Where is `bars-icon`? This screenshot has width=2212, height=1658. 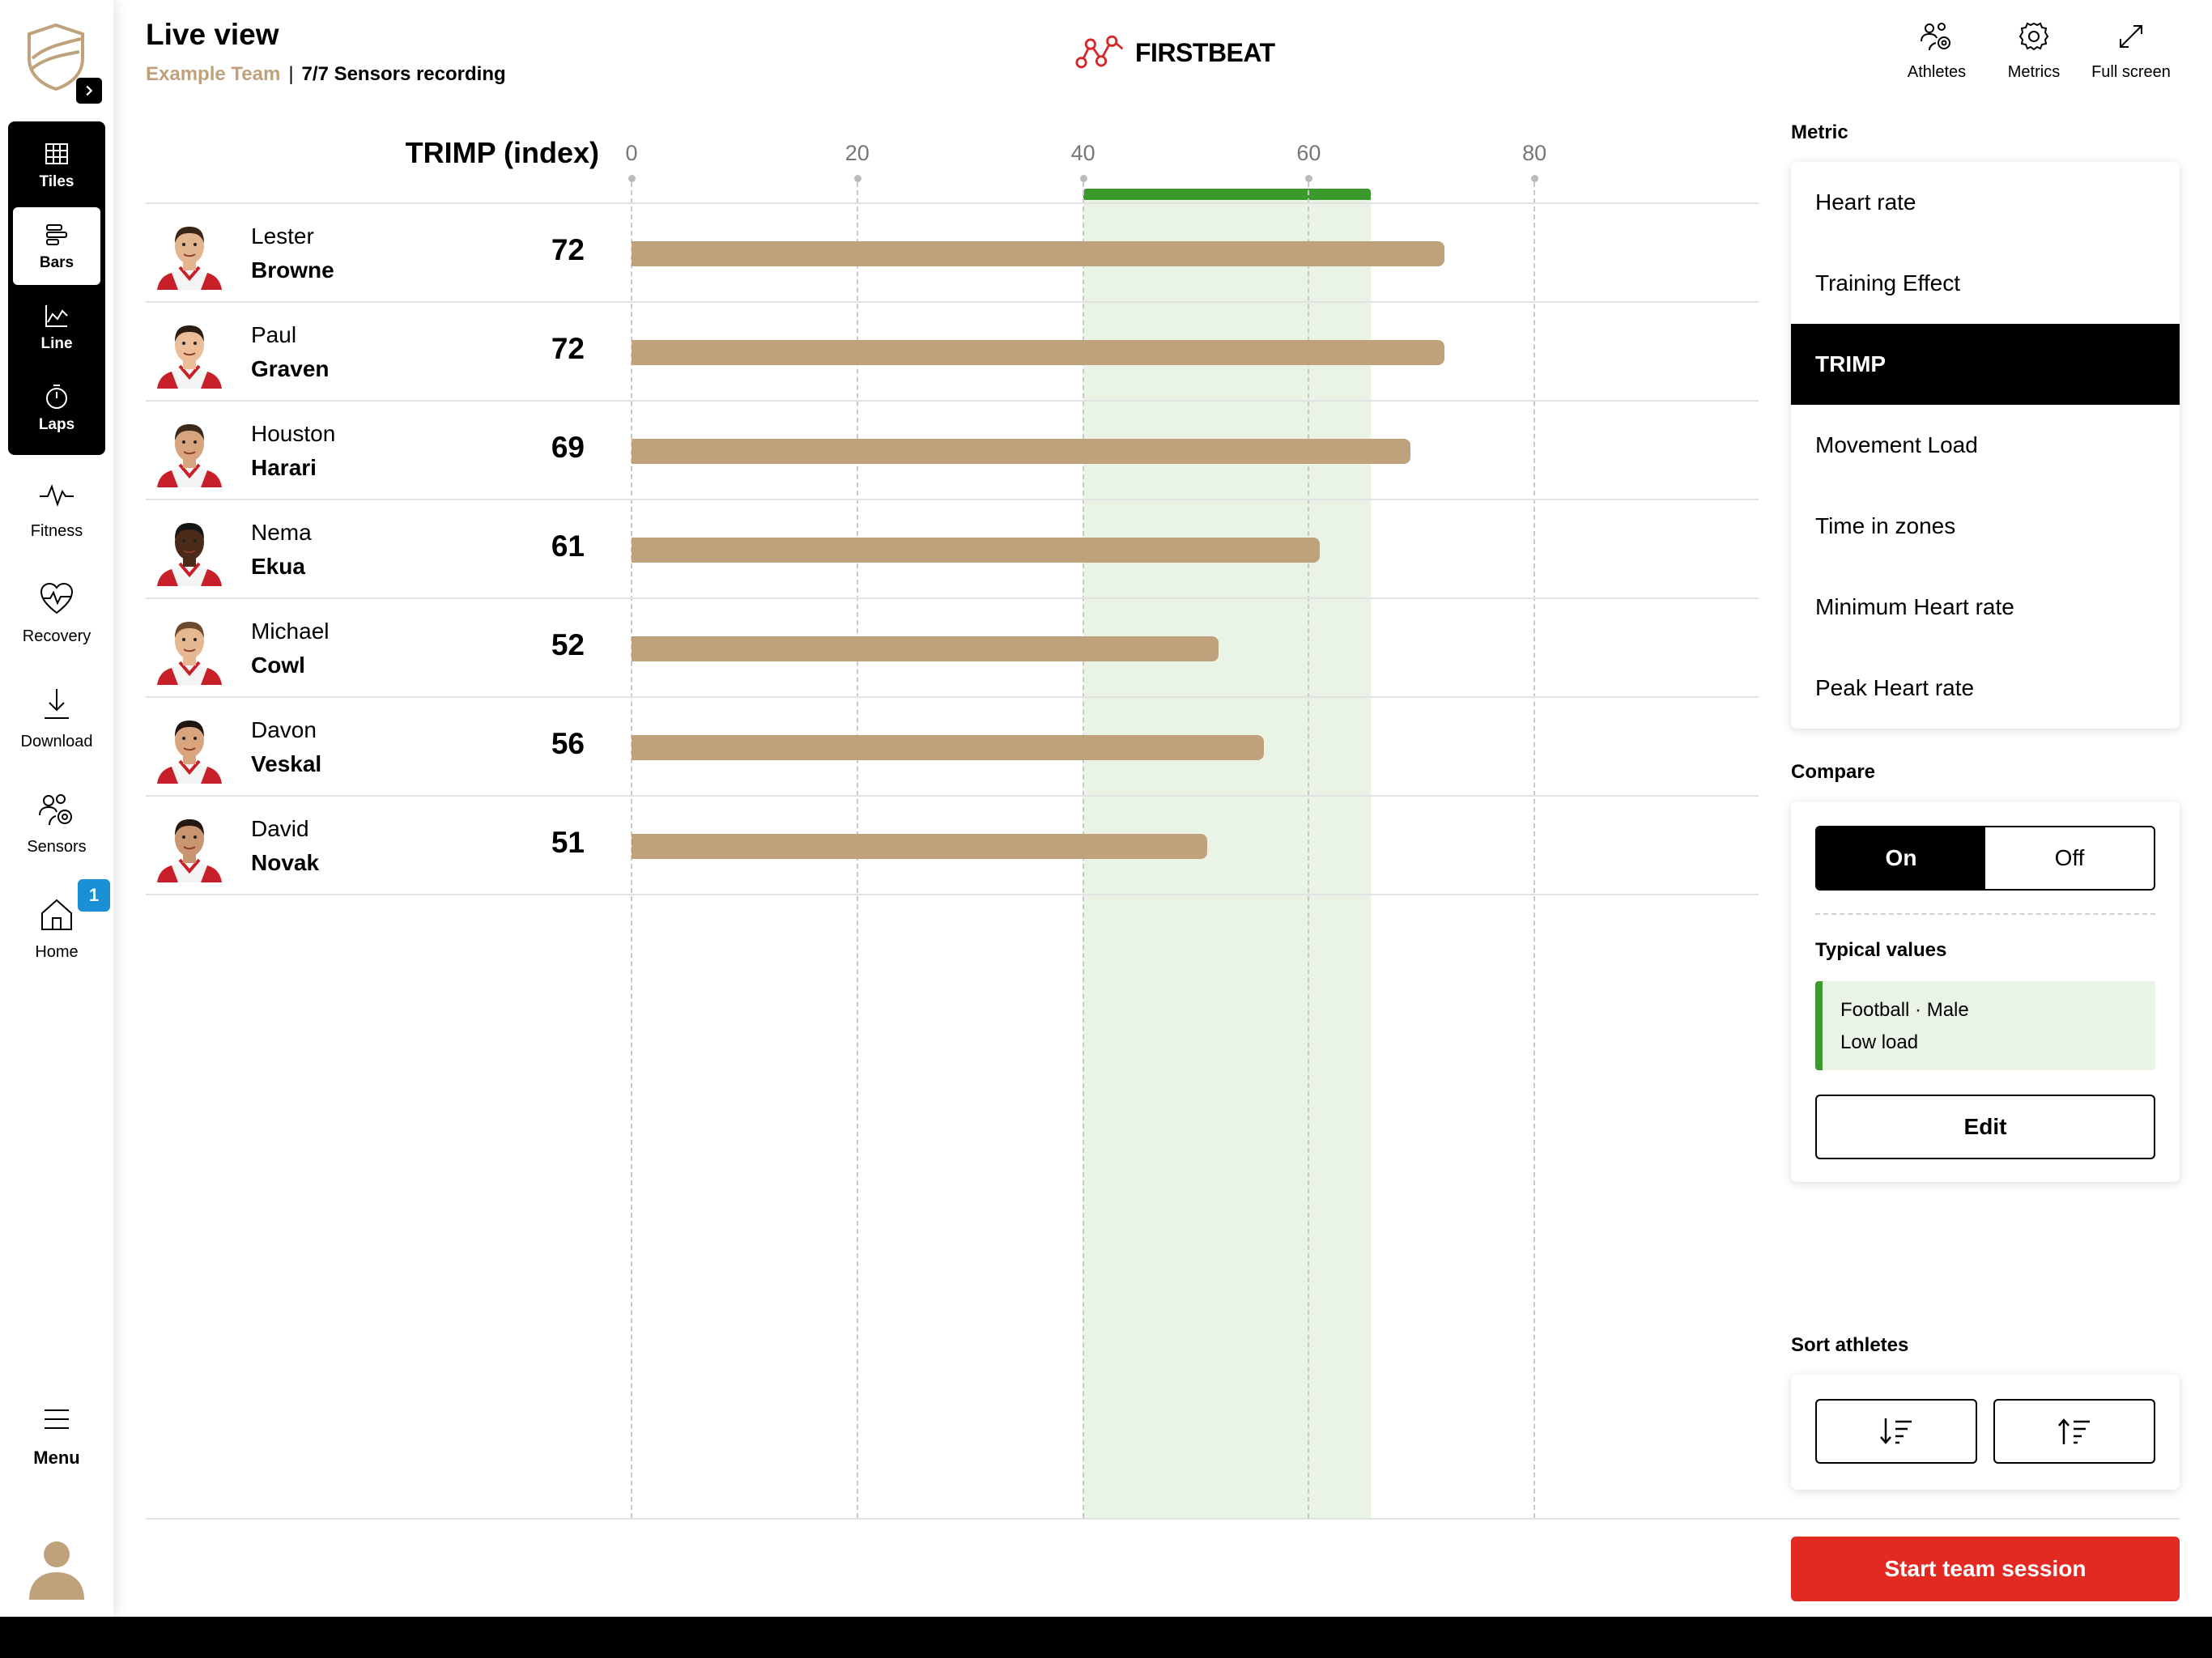
bars-icon is located at coordinates (56, 234).